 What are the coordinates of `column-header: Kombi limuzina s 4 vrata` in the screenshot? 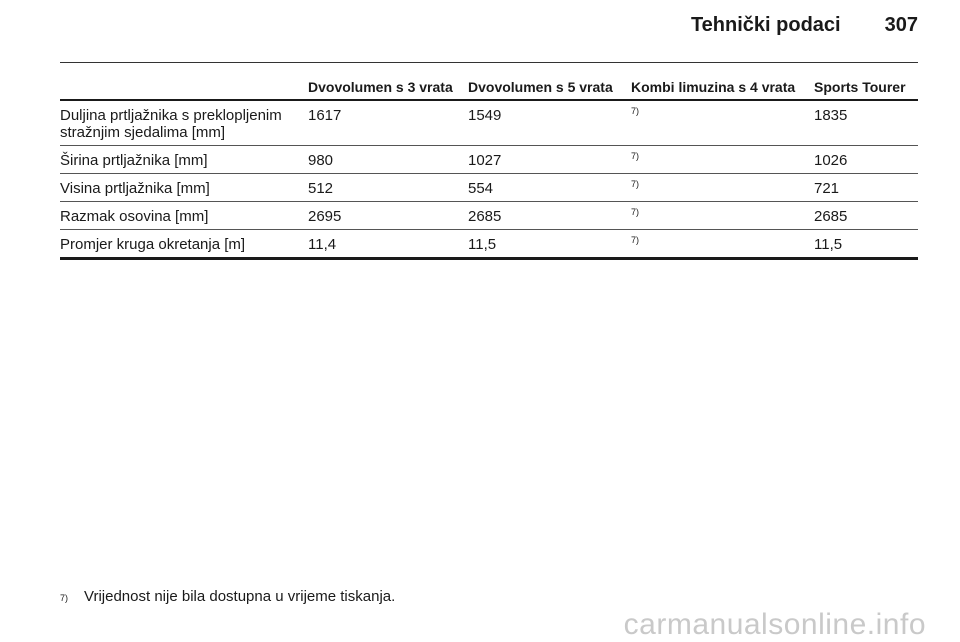 It's located at (722, 89).